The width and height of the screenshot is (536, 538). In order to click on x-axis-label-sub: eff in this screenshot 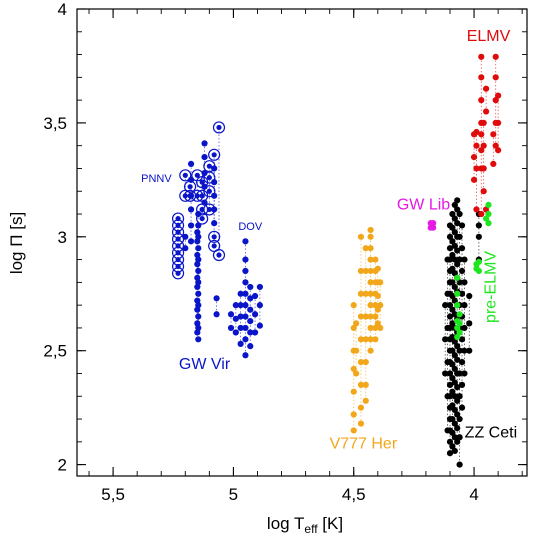, I will do `click(311, 529)`.